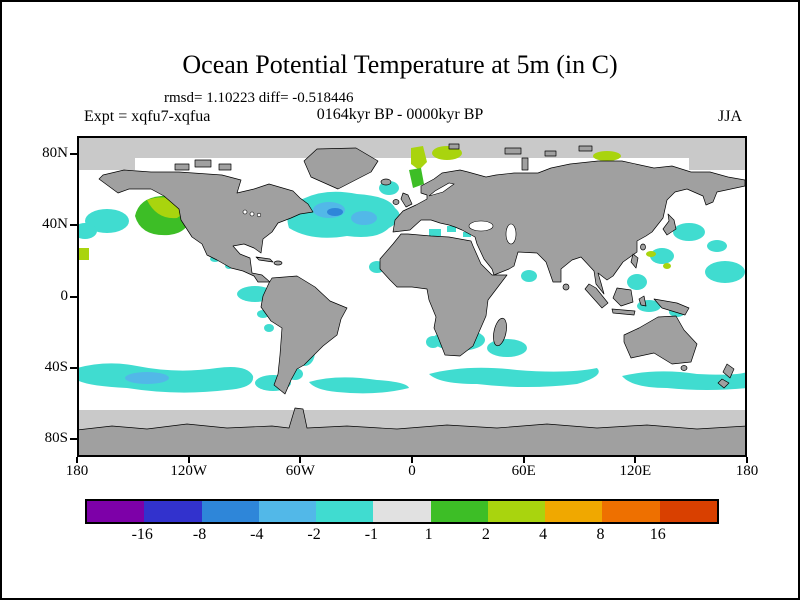 The width and height of the screenshot is (800, 600). I want to click on x-axis-tick-label: 60E, so click(523, 471).